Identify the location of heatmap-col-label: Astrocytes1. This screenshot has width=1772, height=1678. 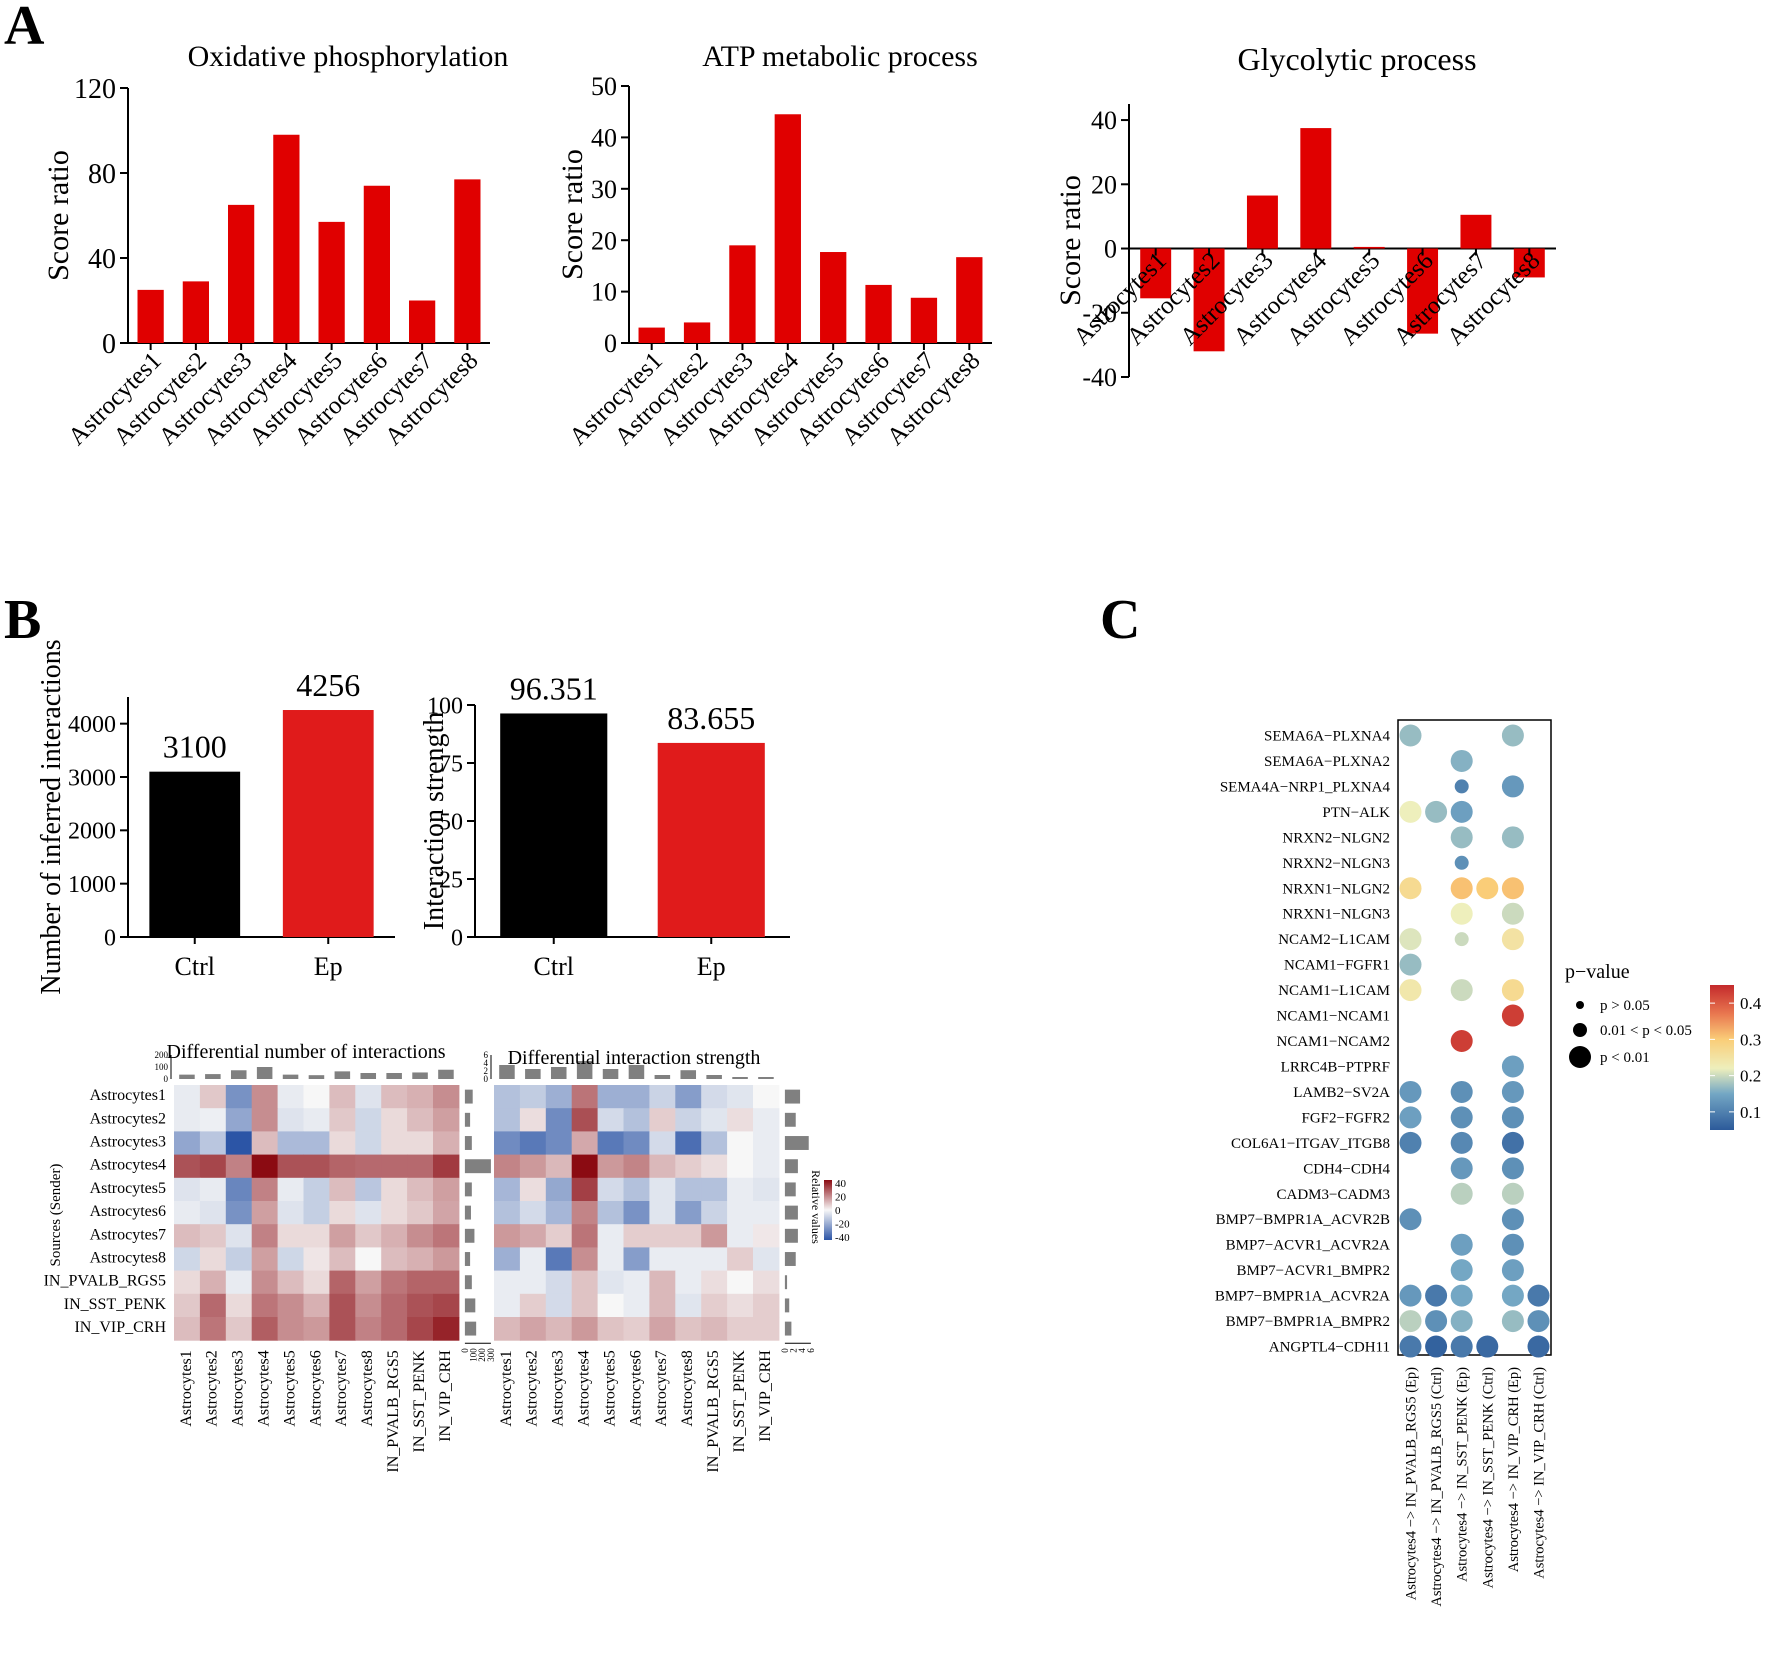
(506, 1388).